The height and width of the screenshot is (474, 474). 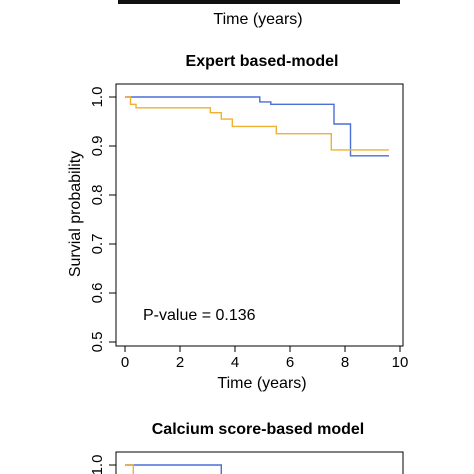 What do you see at coordinates (246, 447) in the screenshot?
I see `chart-calcium: Calcium score-based model 1.0` at bounding box center [246, 447].